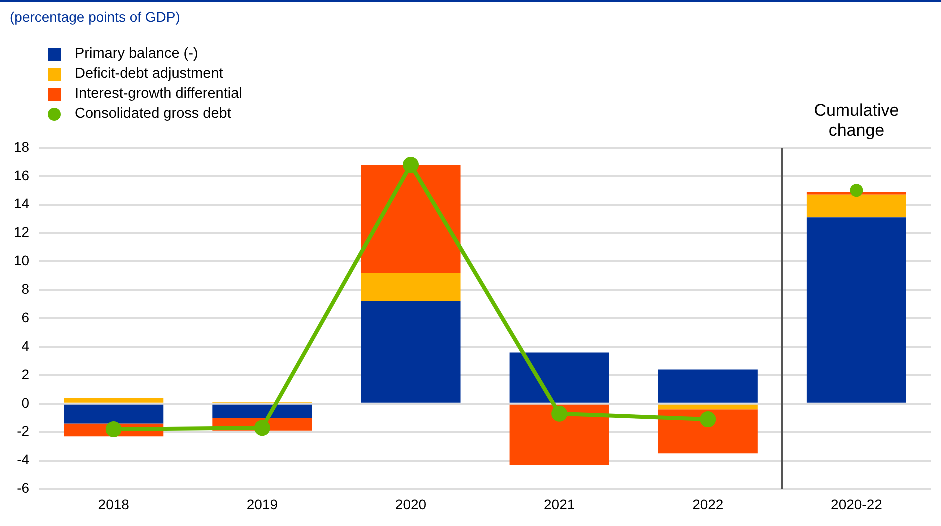 Image resolution: width=941 pixels, height=526 pixels. What do you see at coordinates (23, 431) in the screenshot?
I see `y-tick-label: -2` at bounding box center [23, 431].